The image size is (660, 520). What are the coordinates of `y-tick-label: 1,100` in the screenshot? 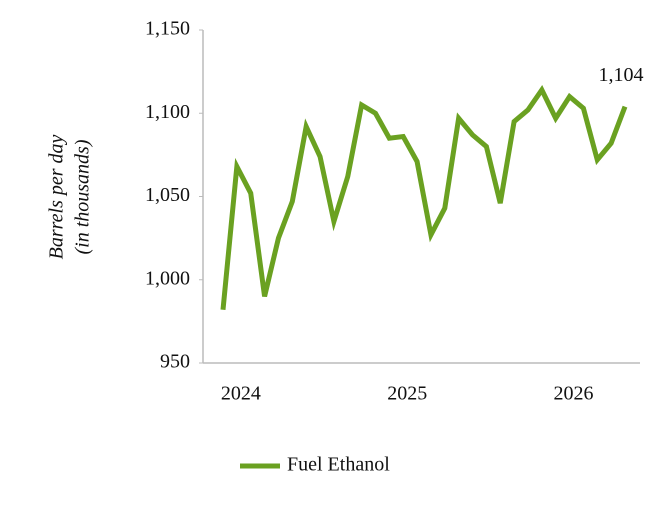 It's located at (167, 112).